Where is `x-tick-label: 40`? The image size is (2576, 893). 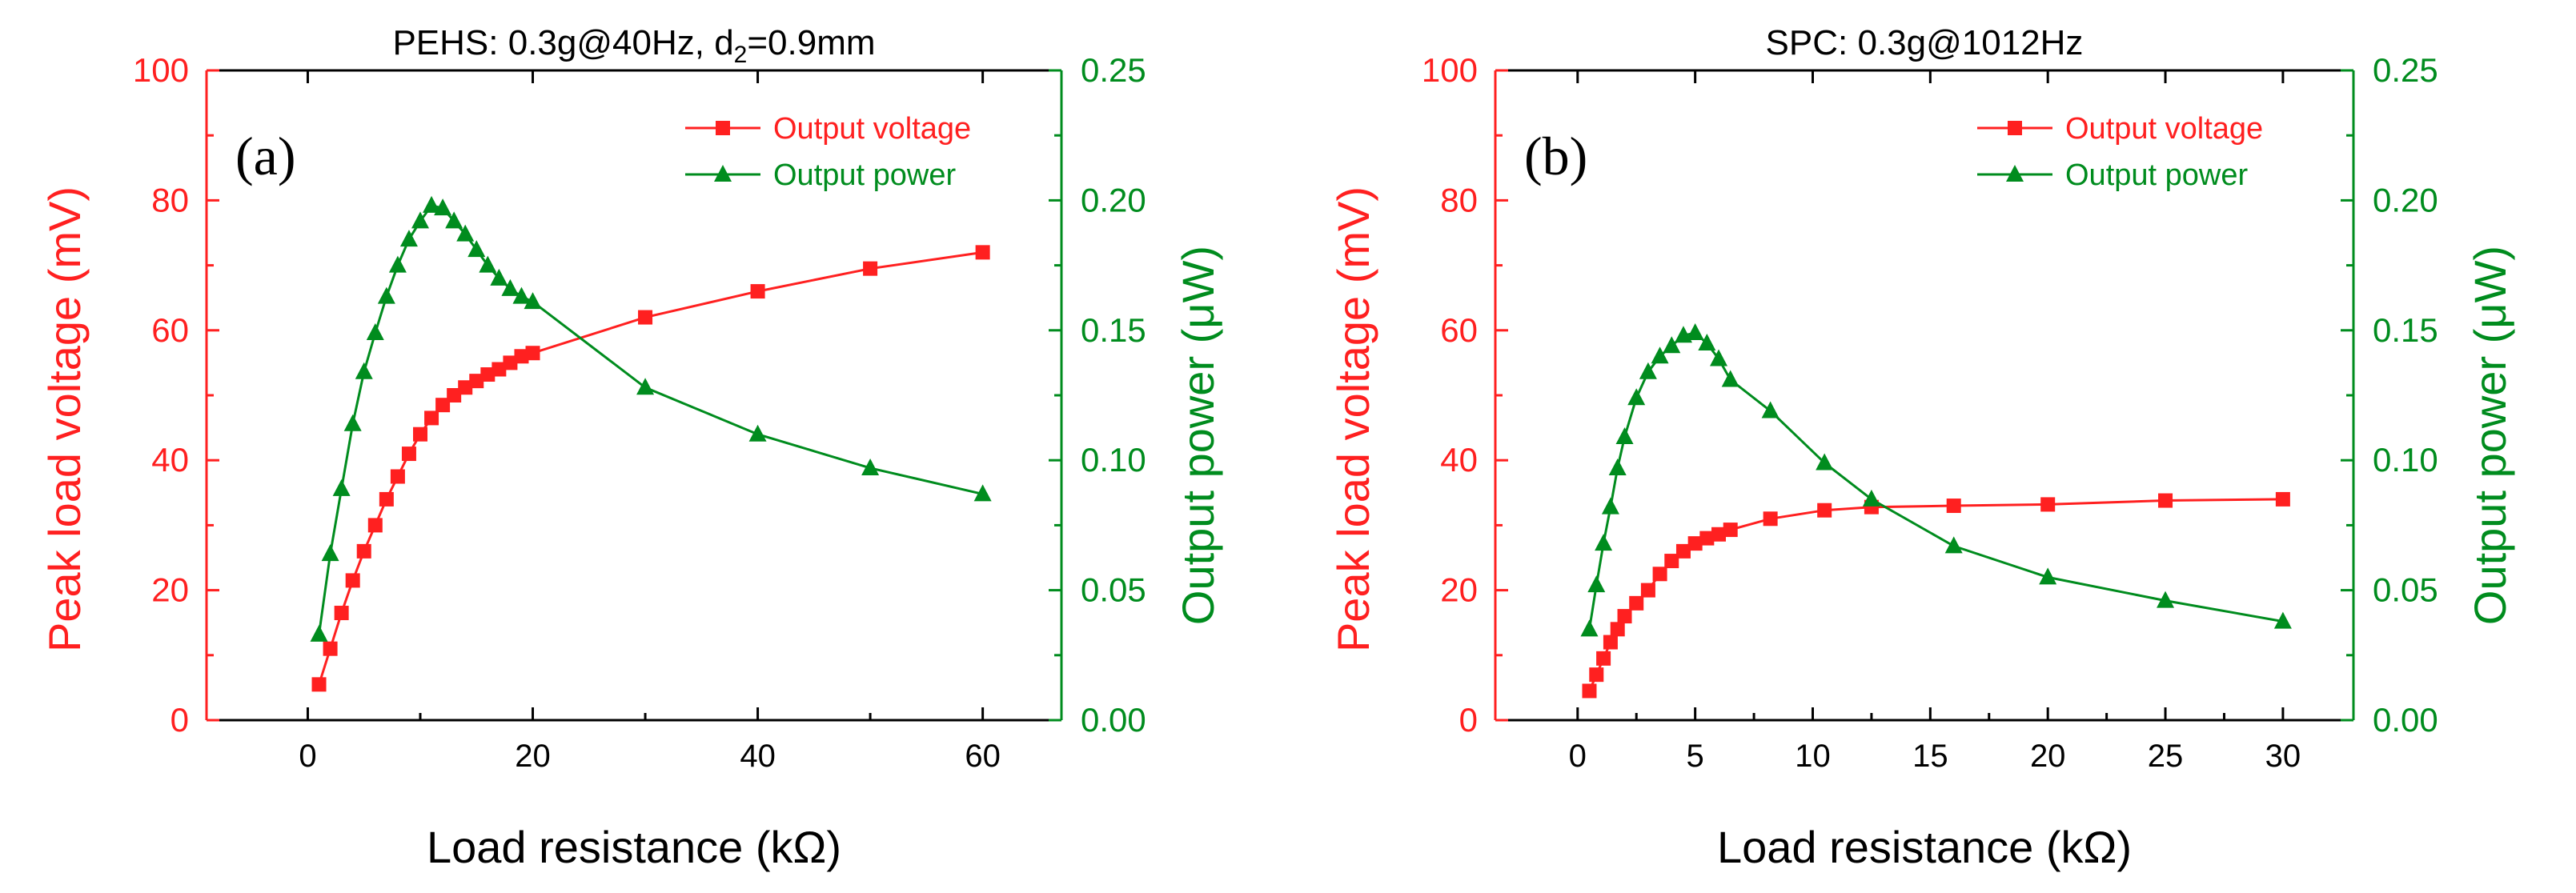
x-tick-label: 40 is located at coordinates (758, 756).